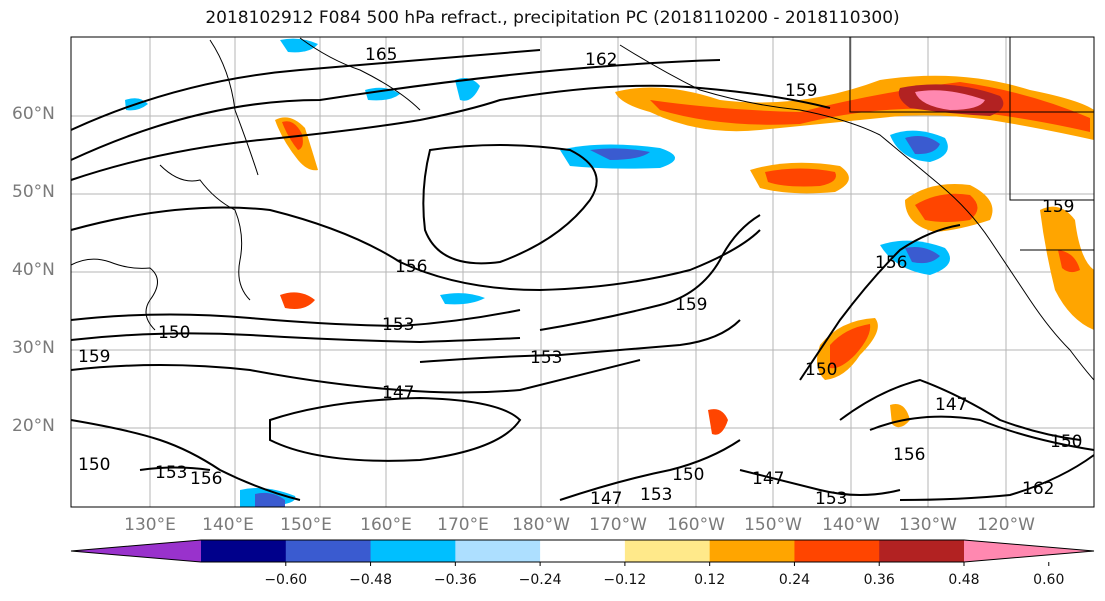 This screenshot has width=1105, height=601. Describe the element at coordinates (175, 468) in the screenshot. I see `contour-153-south` at that location.